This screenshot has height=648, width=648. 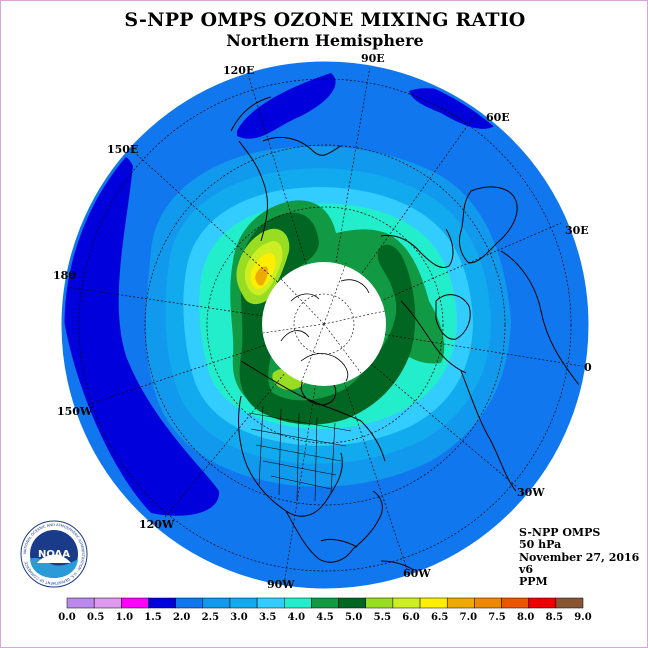 I want to click on lon-label-150w: 150W, so click(x=75, y=411).